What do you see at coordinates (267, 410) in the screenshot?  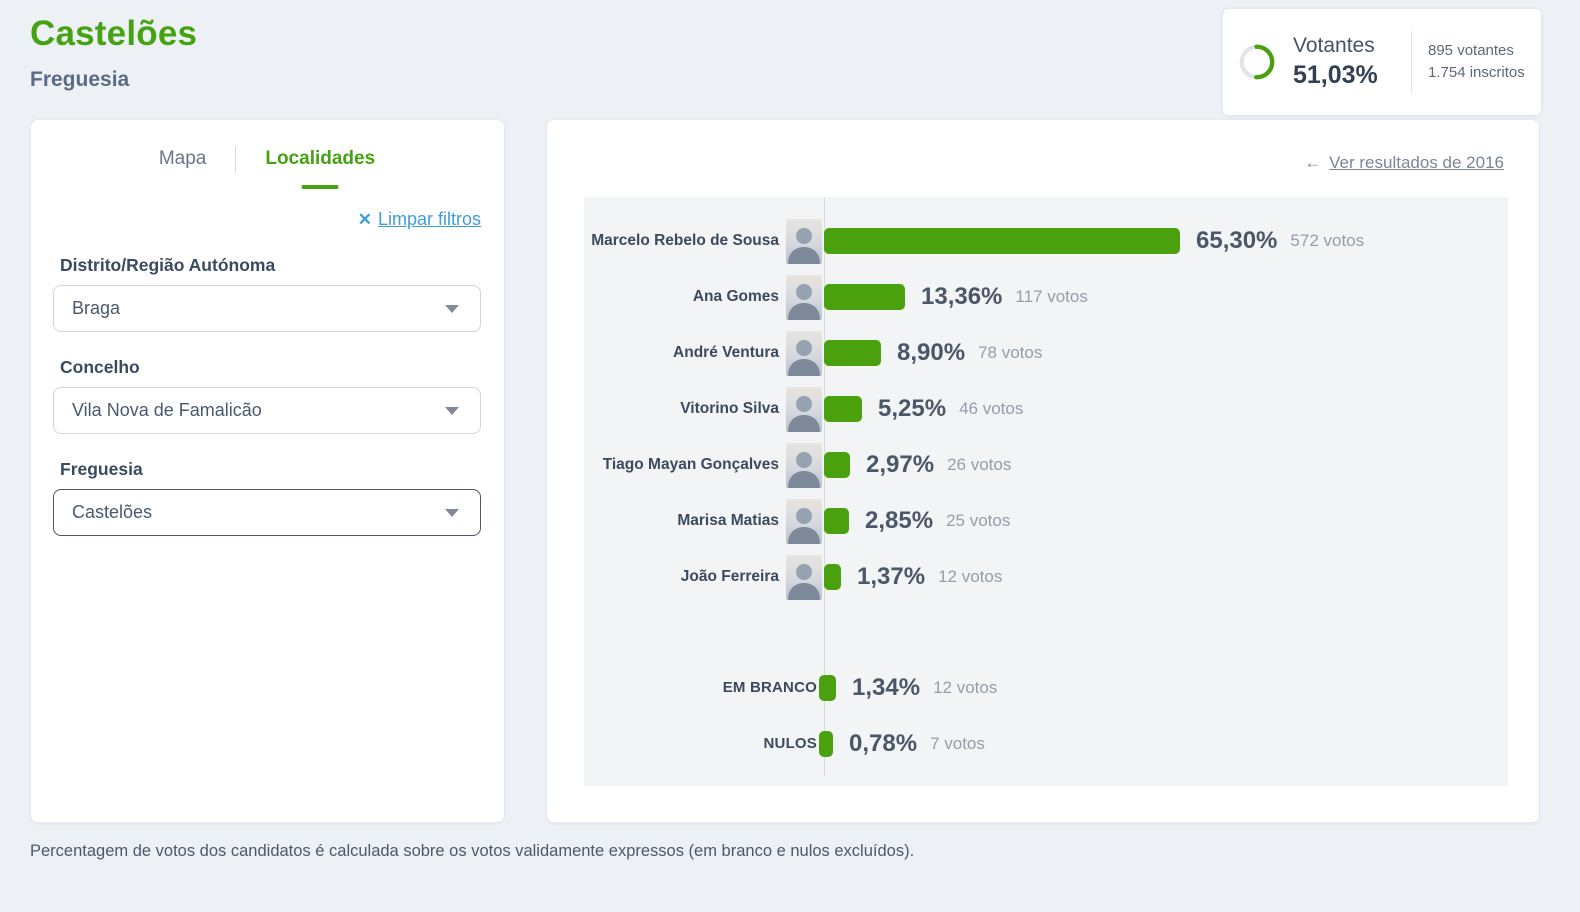 I see `concelho-select: Vila Nova de Famalicão` at bounding box center [267, 410].